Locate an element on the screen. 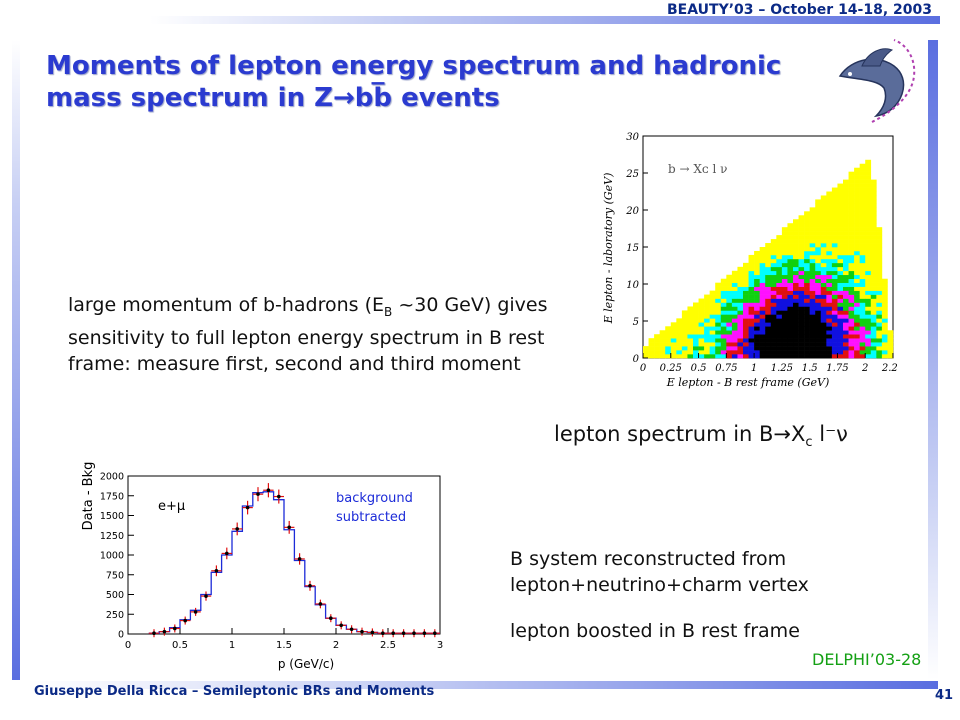 This screenshot has width=960, height=720. histogram-ytick-label: 2000 is located at coordinates (112, 477).